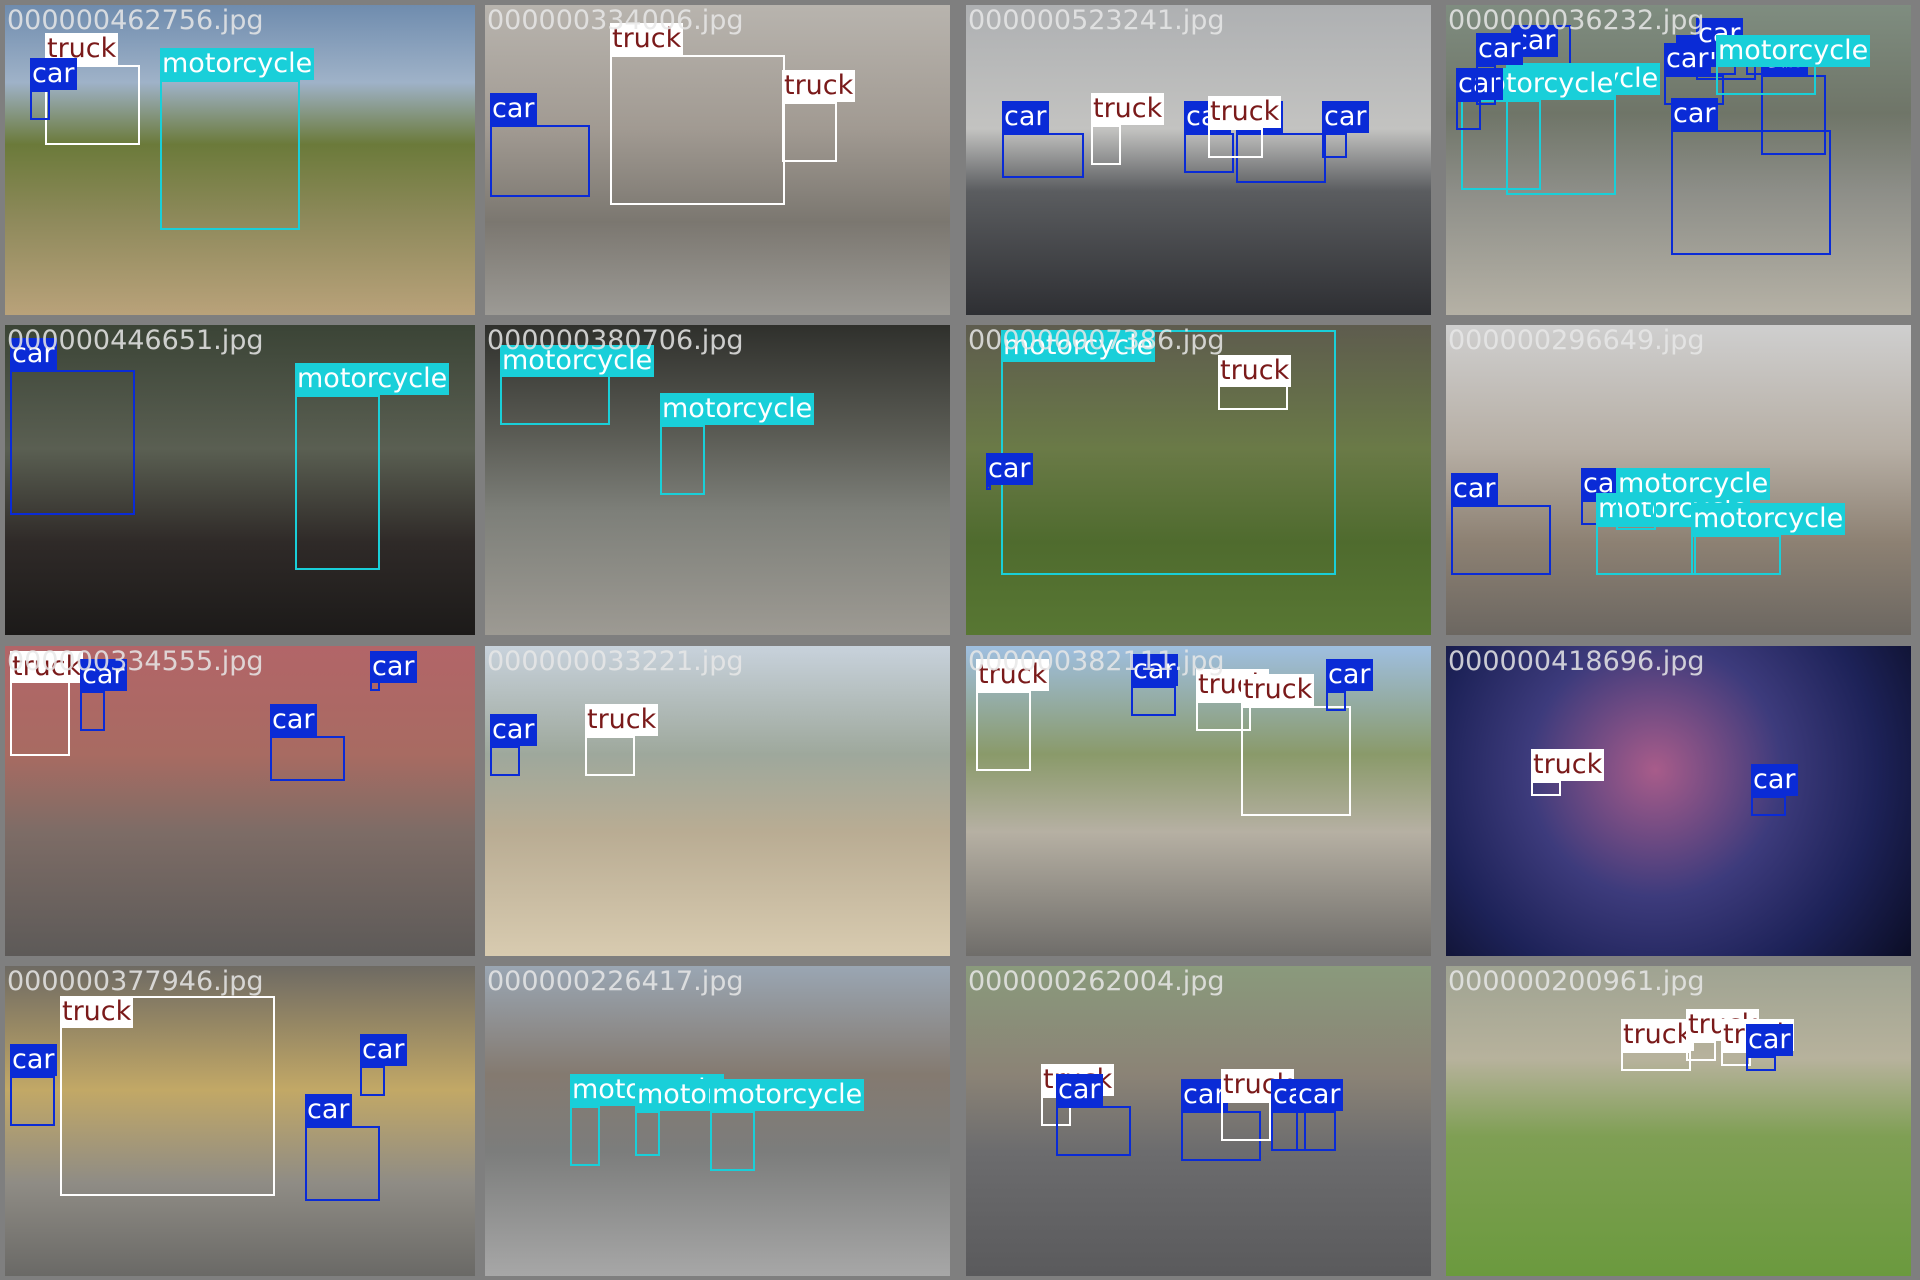  I want to click on mosaic-tile: truck car truck truck car 000000382111.jpg, so click(1198, 801).